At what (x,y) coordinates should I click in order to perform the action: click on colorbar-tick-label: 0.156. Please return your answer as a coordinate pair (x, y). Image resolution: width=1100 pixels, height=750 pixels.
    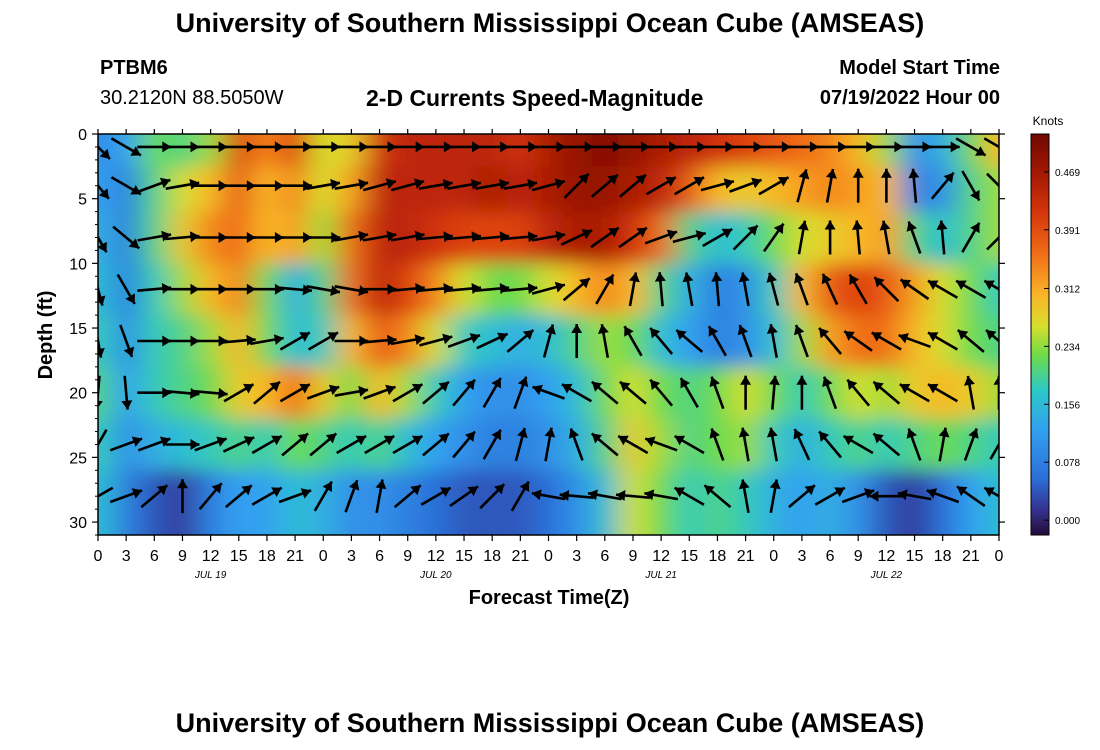
    Looking at the image, I should click on (1067, 405).